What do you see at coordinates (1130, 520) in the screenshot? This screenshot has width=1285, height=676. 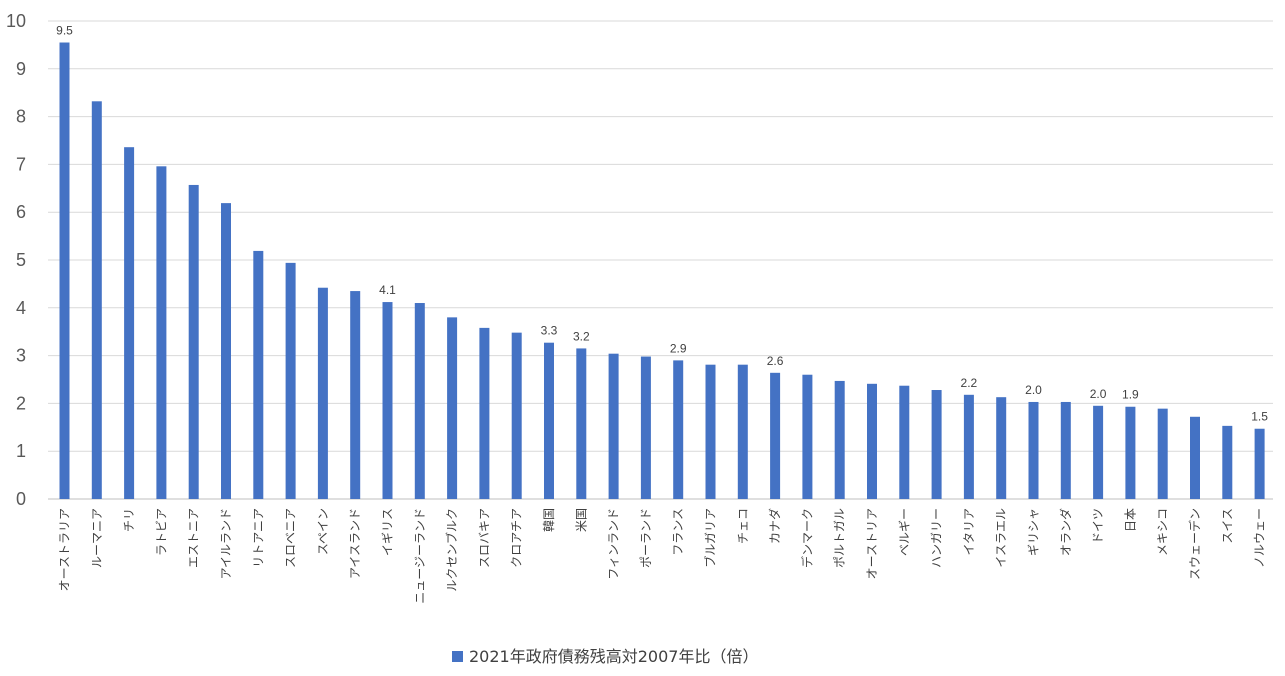 I see `x-tick-label: 日本` at bounding box center [1130, 520].